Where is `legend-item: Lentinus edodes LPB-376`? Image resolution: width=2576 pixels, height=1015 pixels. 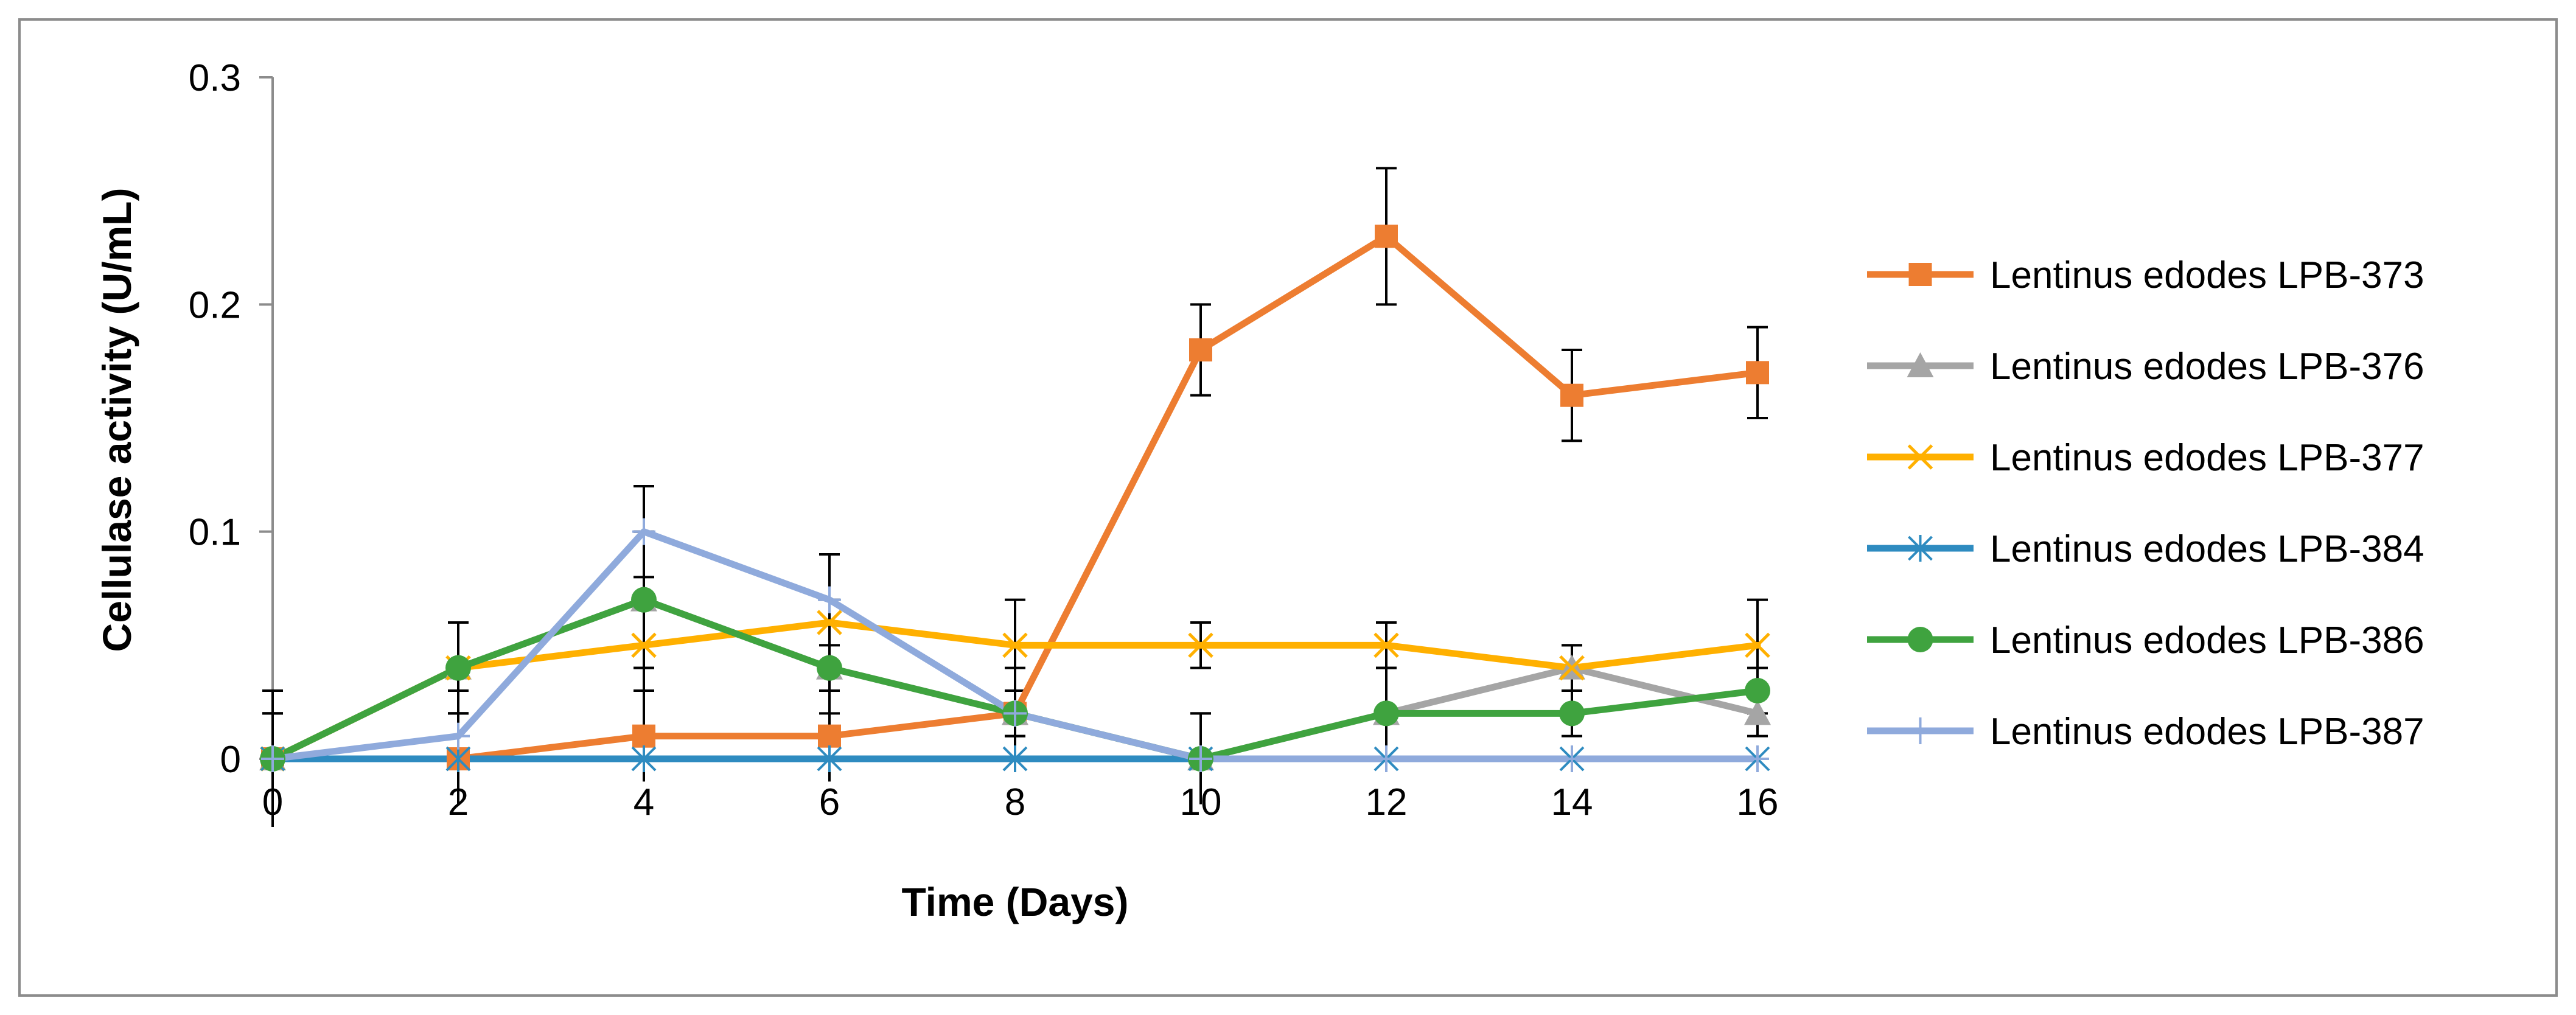 legend-item: Lentinus edodes LPB-376 is located at coordinates (2145, 367).